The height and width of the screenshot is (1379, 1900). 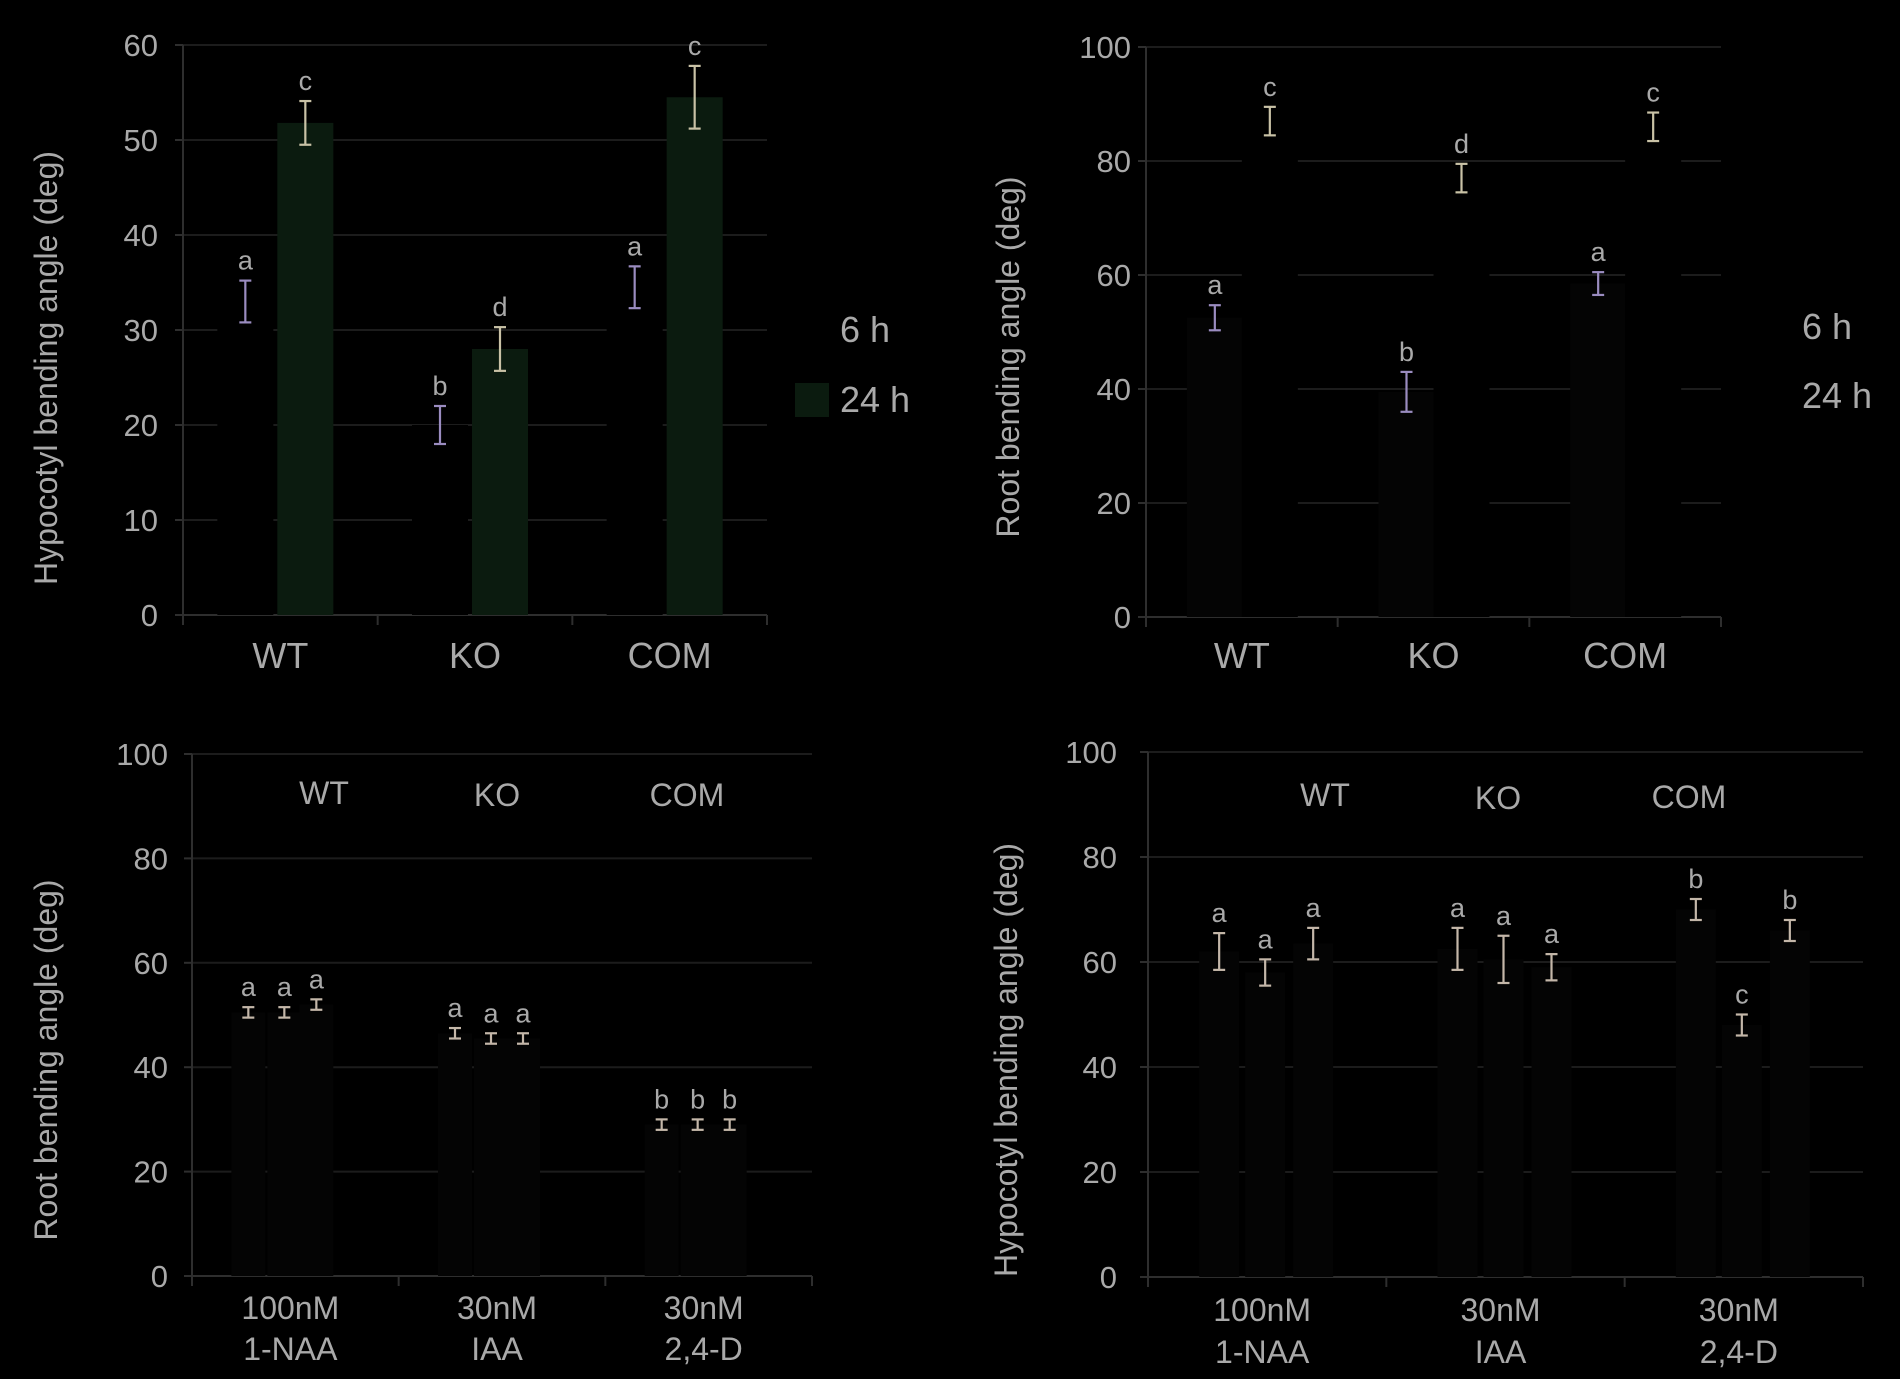 I want to click on legend-label: 6 h, so click(x=1827, y=326).